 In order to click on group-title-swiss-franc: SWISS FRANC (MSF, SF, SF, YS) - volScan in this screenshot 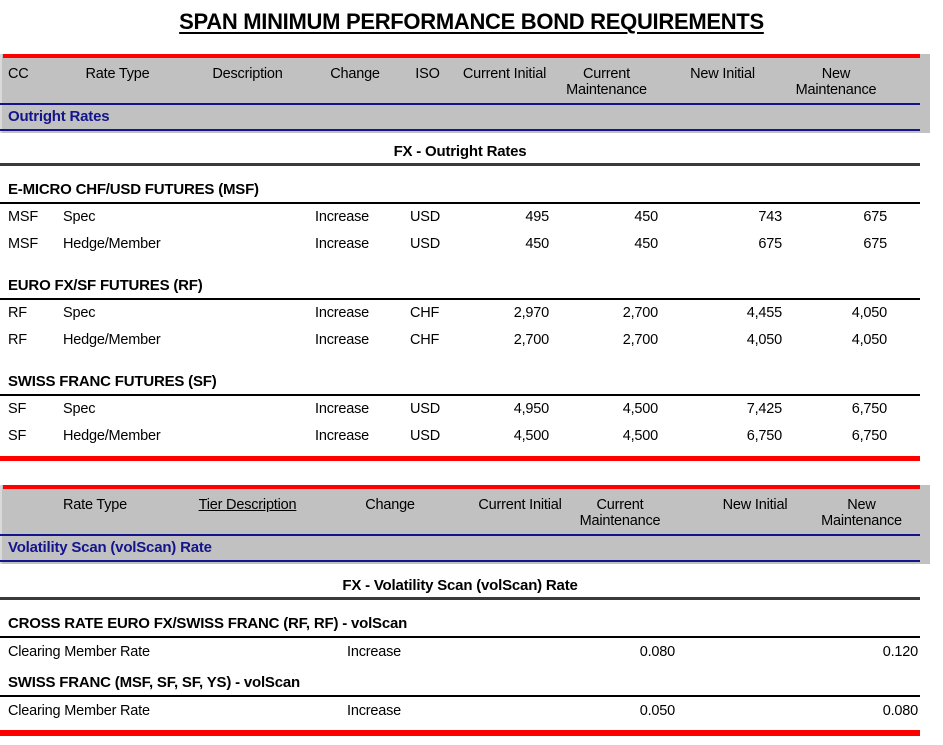, I will do `click(154, 682)`.